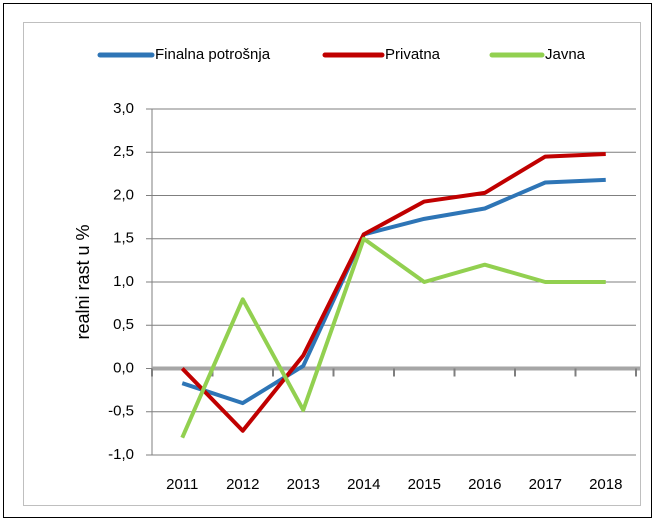 Image resolution: width=656 pixels, height=527 pixels. What do you see at coordinates (565, 54) in the screenshot?
I see `legend-label: Javna` at bounding box center [565, 54].